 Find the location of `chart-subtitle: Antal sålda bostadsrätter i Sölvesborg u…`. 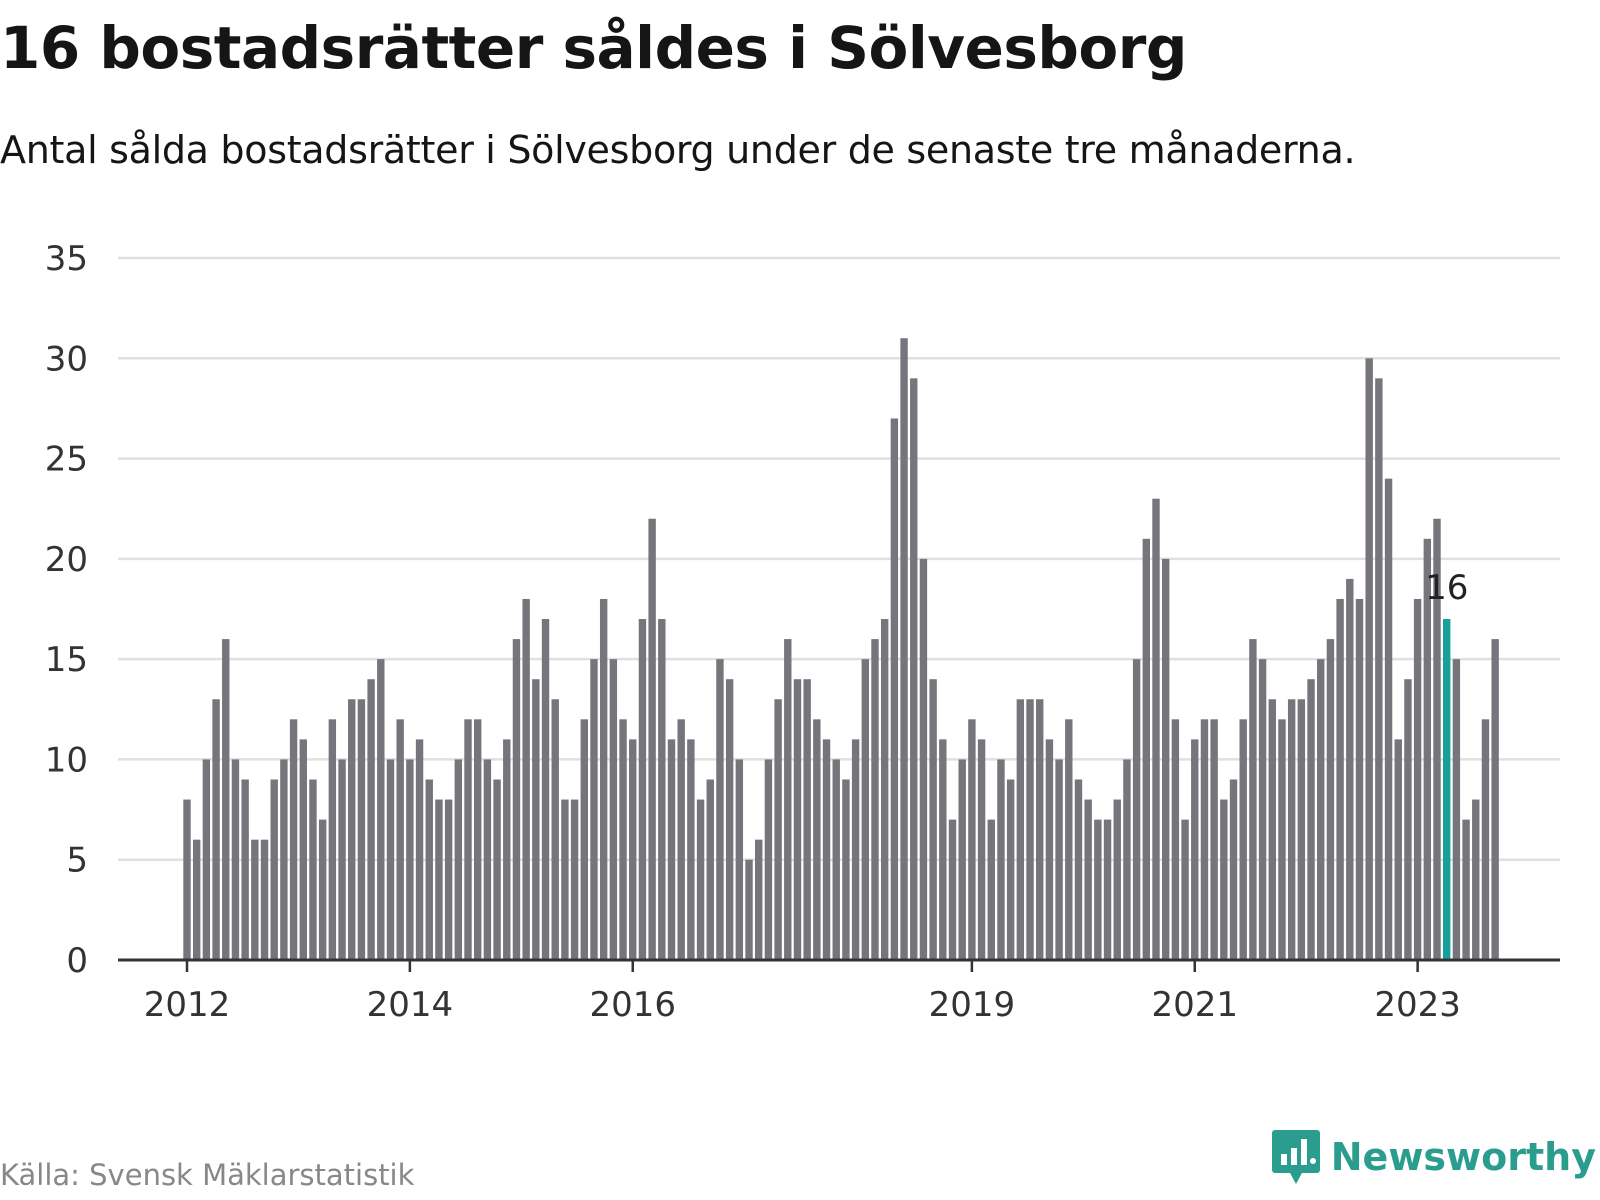

chart-subtitle: Antal sålda bostadsrätter i Sölvesborg u… is located at coordinates (678, 150).